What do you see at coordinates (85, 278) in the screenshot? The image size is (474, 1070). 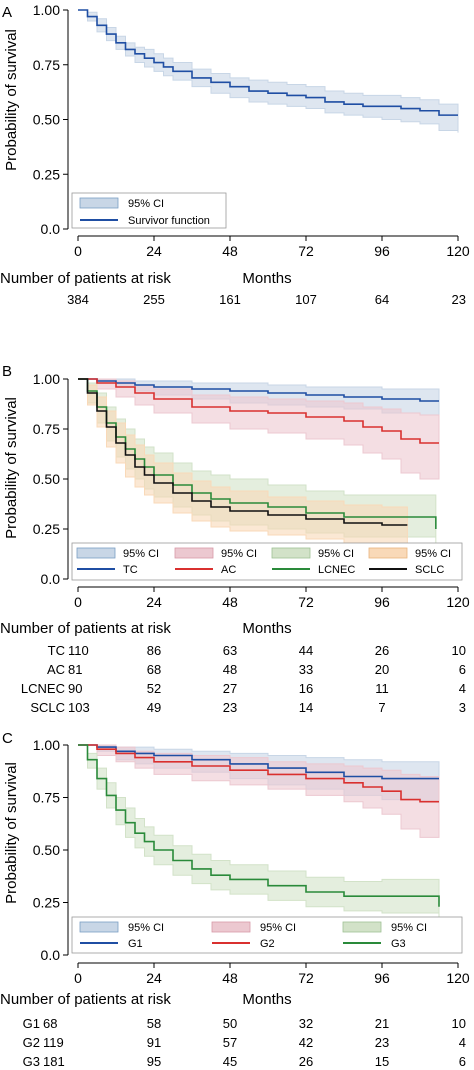 I see `risk-table-header: Number of patients at risk` at bounding box center [85, 278].